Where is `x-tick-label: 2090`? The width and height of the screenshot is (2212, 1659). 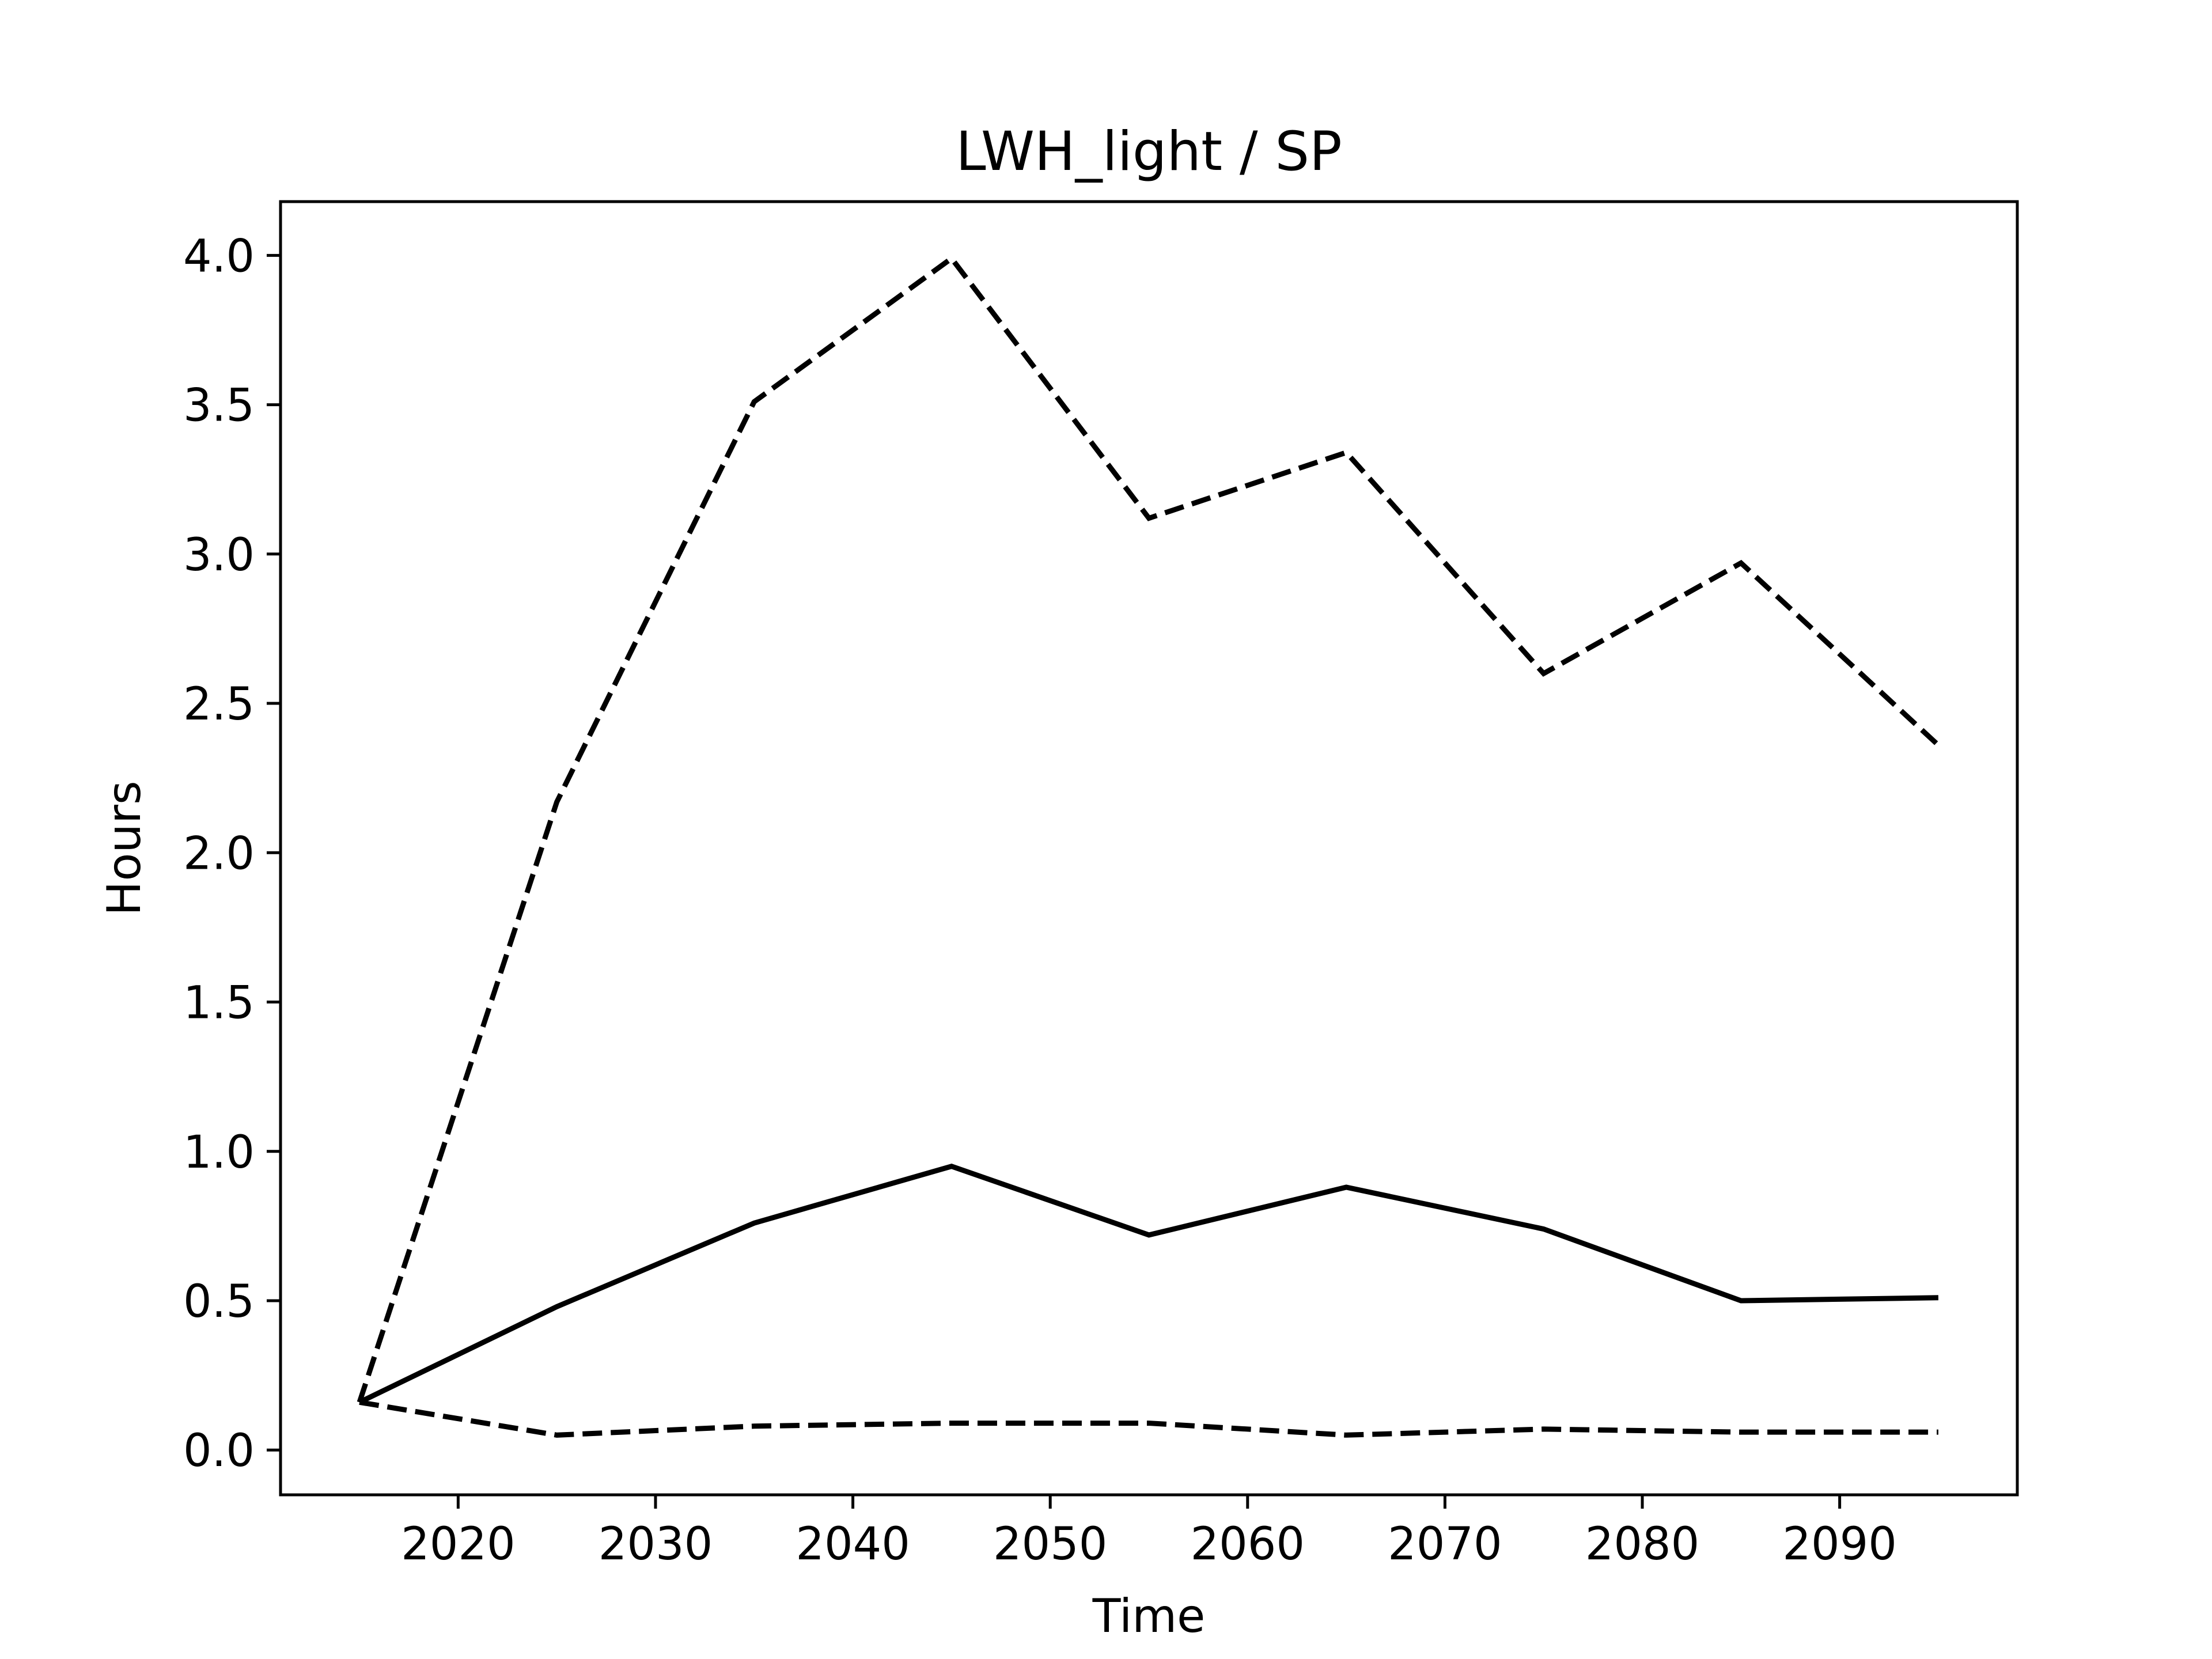 x-tick-label: 2090 is located at coordinates (1839, 1544).